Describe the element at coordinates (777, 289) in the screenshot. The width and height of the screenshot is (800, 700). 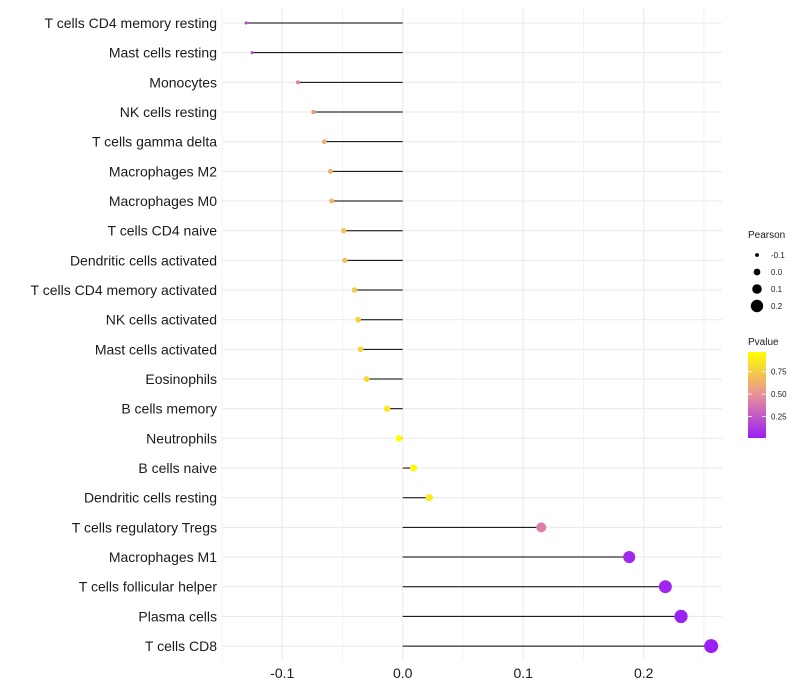
I see `size-legend-label: 0.1` at that location.